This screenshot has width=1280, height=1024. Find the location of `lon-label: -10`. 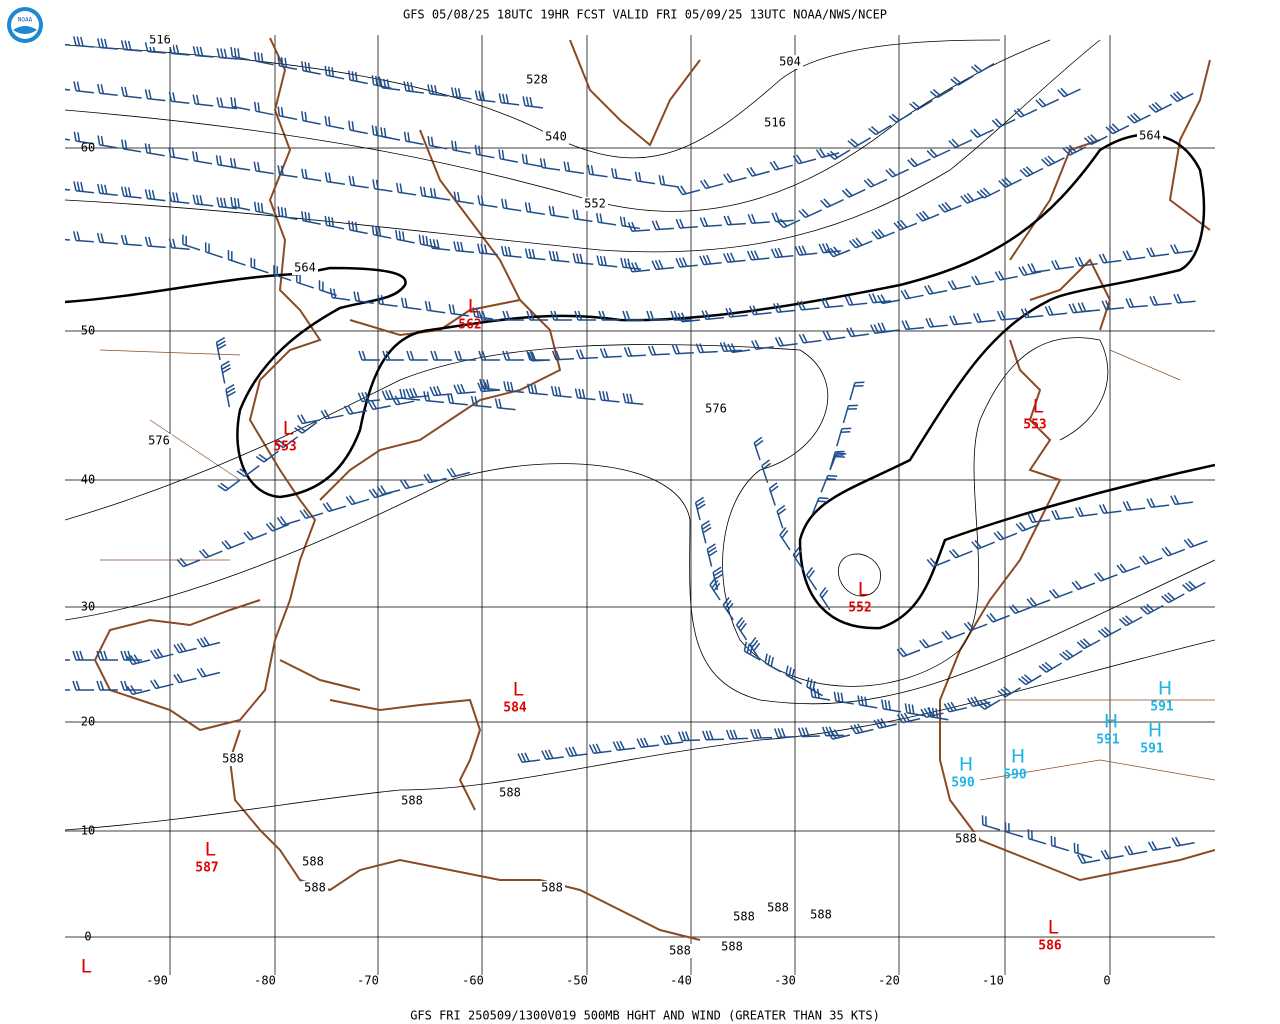

lon-label: -10 is located at coordinates (993, 981).